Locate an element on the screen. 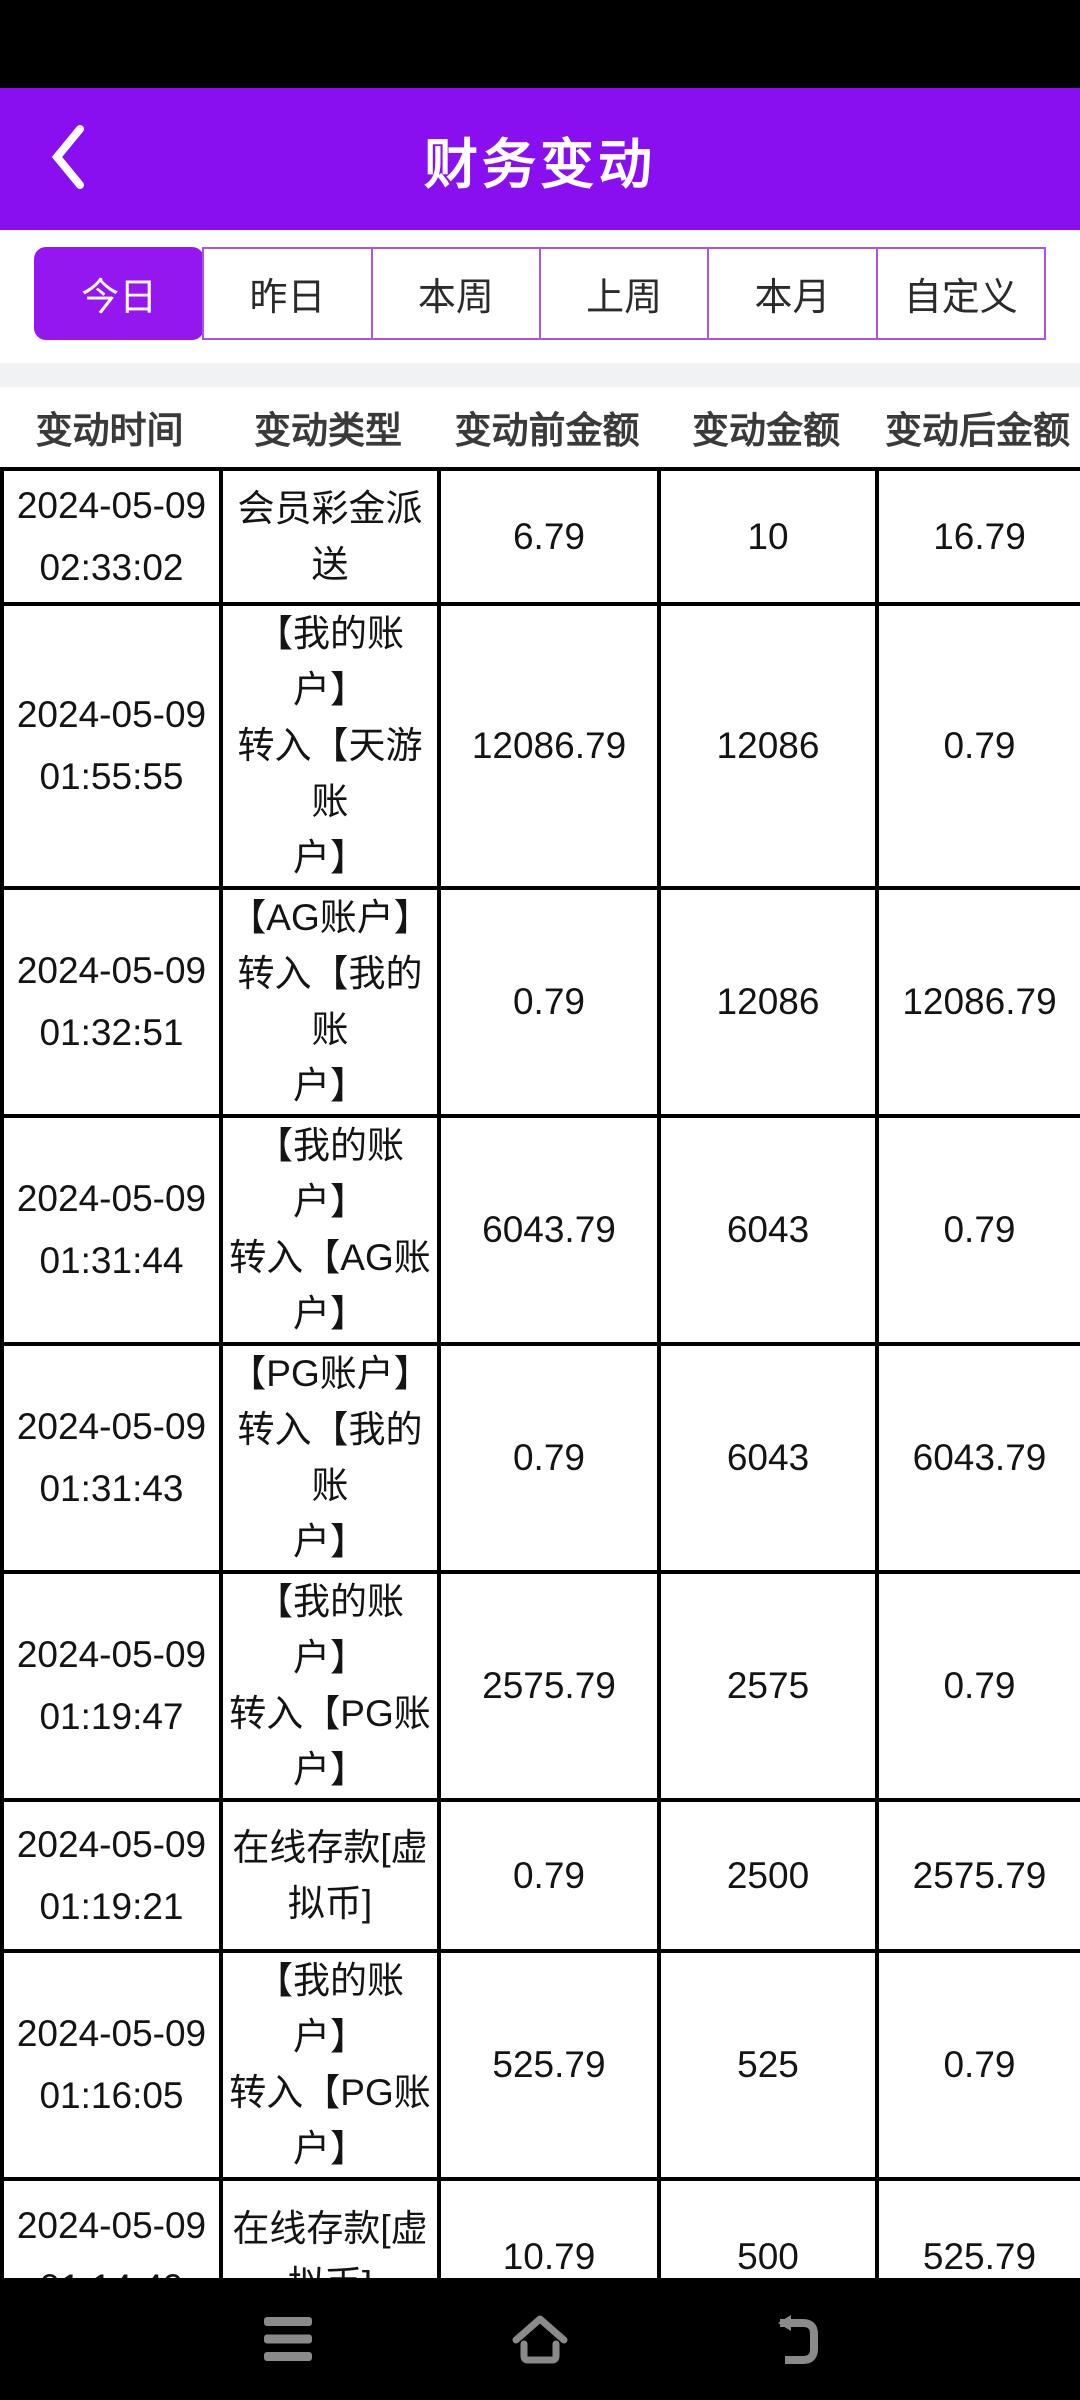 The image size is (1080, 2400). cell-type: 【PG账户】 转入【我的账 户】 is located at coordinates (330, 1458).